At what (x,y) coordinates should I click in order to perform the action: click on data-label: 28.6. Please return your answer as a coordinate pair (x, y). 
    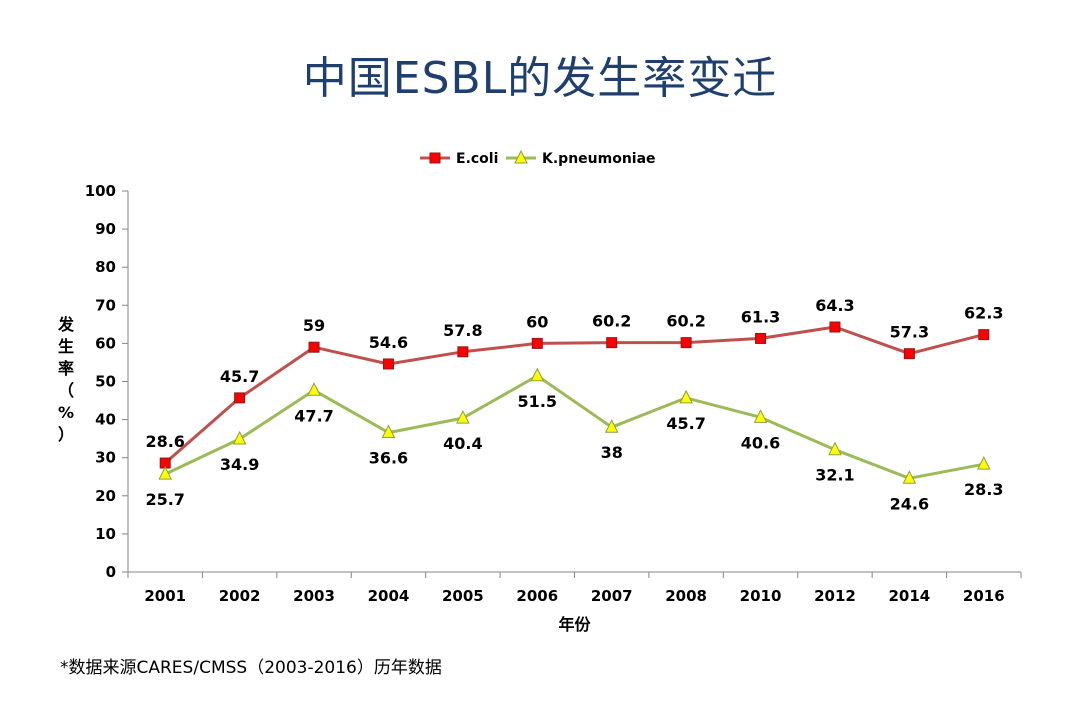
    Looking at the image, I should click on (164, 441).